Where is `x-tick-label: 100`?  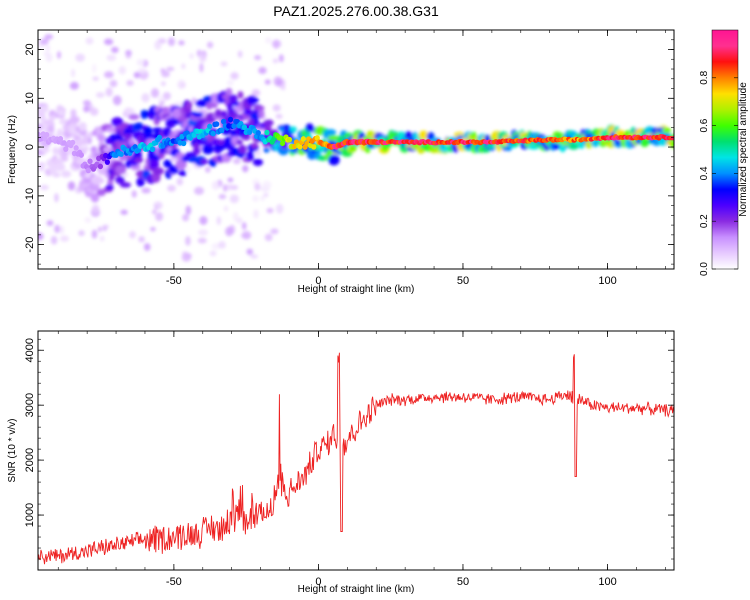 x-tick-label: 100 is located at coordinates (607, 281).